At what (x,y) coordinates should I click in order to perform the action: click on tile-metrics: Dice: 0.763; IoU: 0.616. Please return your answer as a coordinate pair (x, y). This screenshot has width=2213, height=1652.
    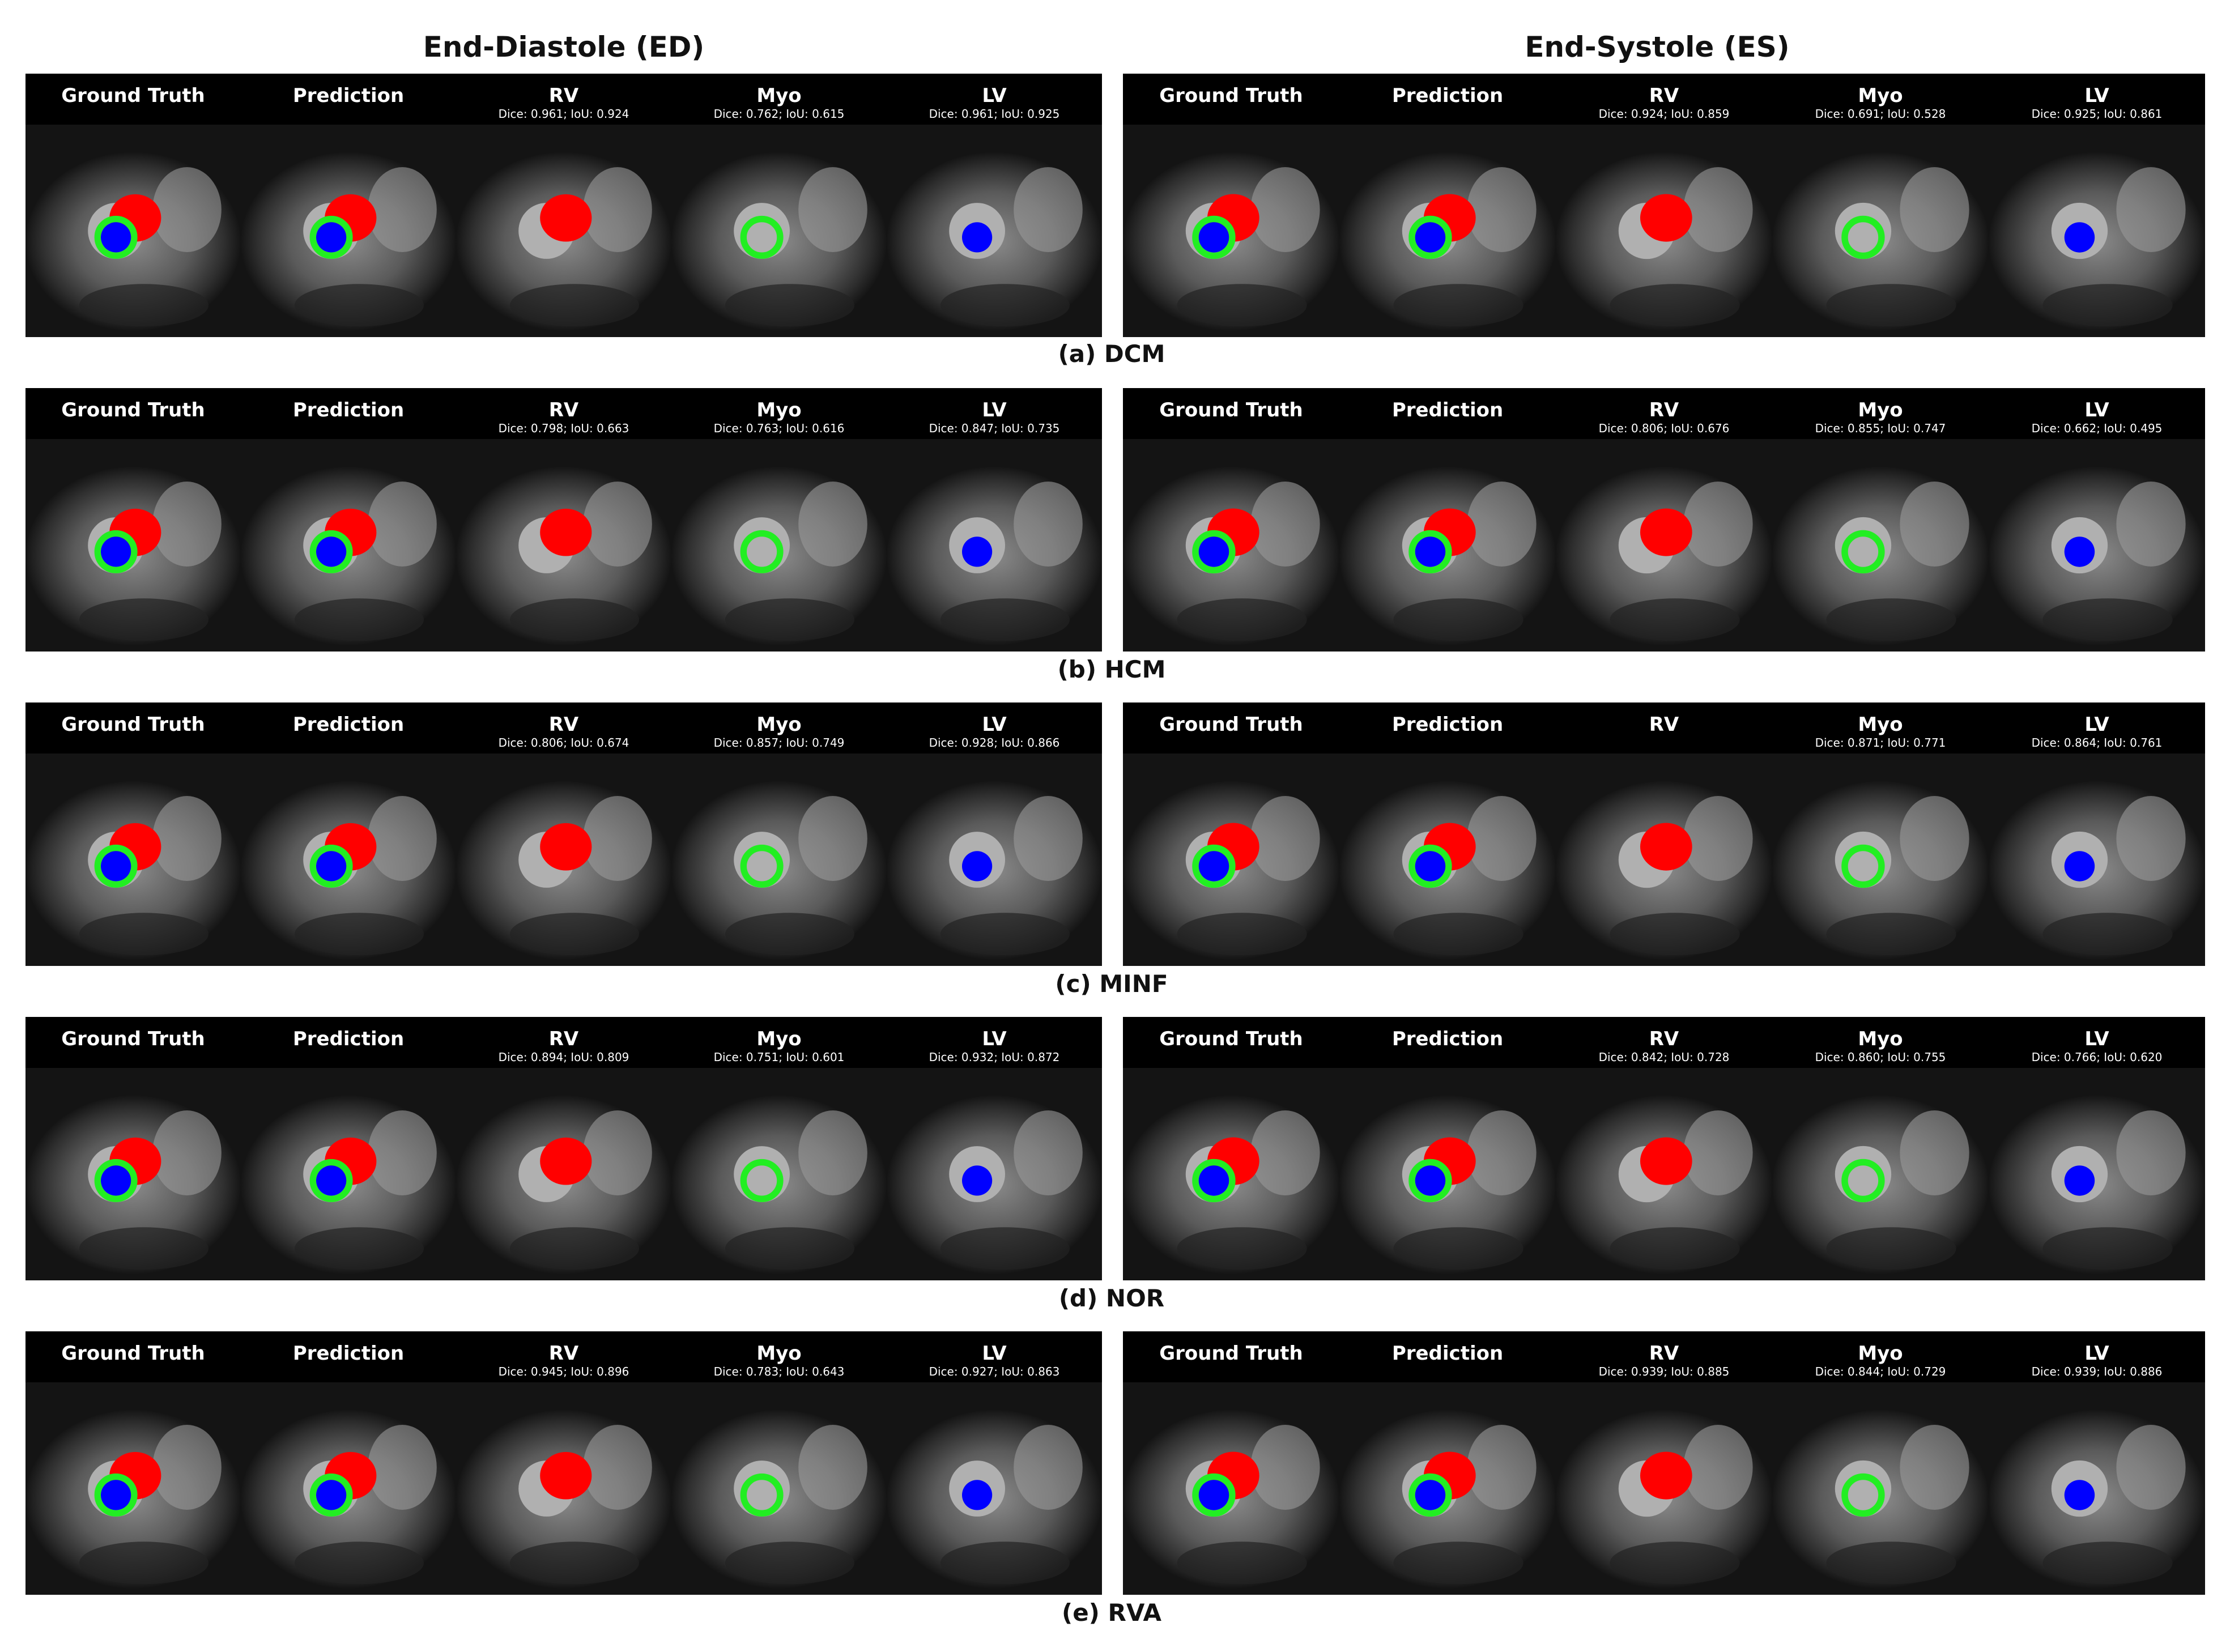
    Looking at the image, I should click on (779, 428).